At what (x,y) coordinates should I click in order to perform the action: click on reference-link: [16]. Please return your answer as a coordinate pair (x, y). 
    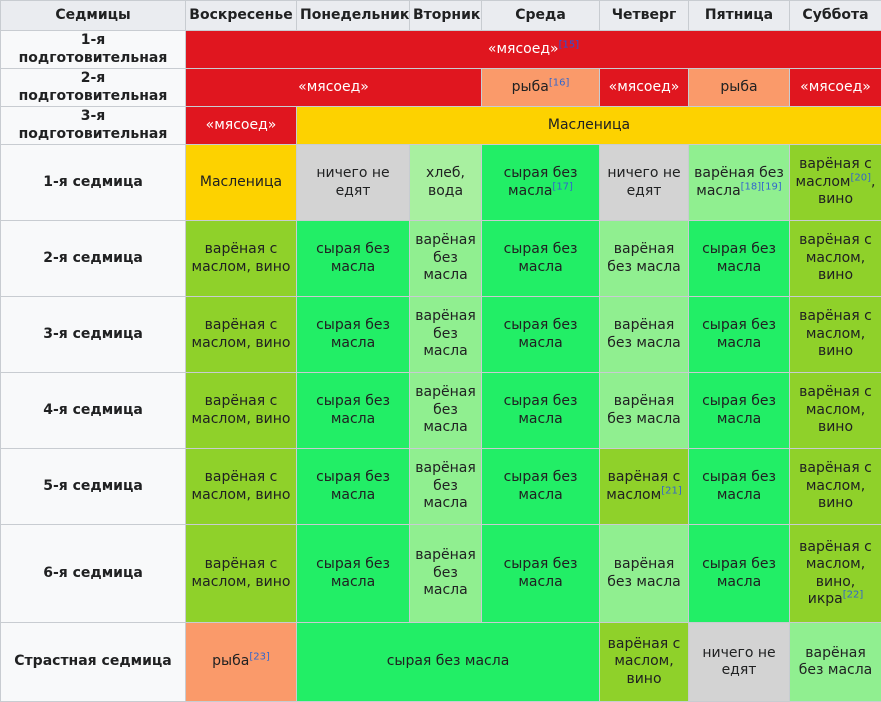
    Looking at the image, I should click on (559, 82).